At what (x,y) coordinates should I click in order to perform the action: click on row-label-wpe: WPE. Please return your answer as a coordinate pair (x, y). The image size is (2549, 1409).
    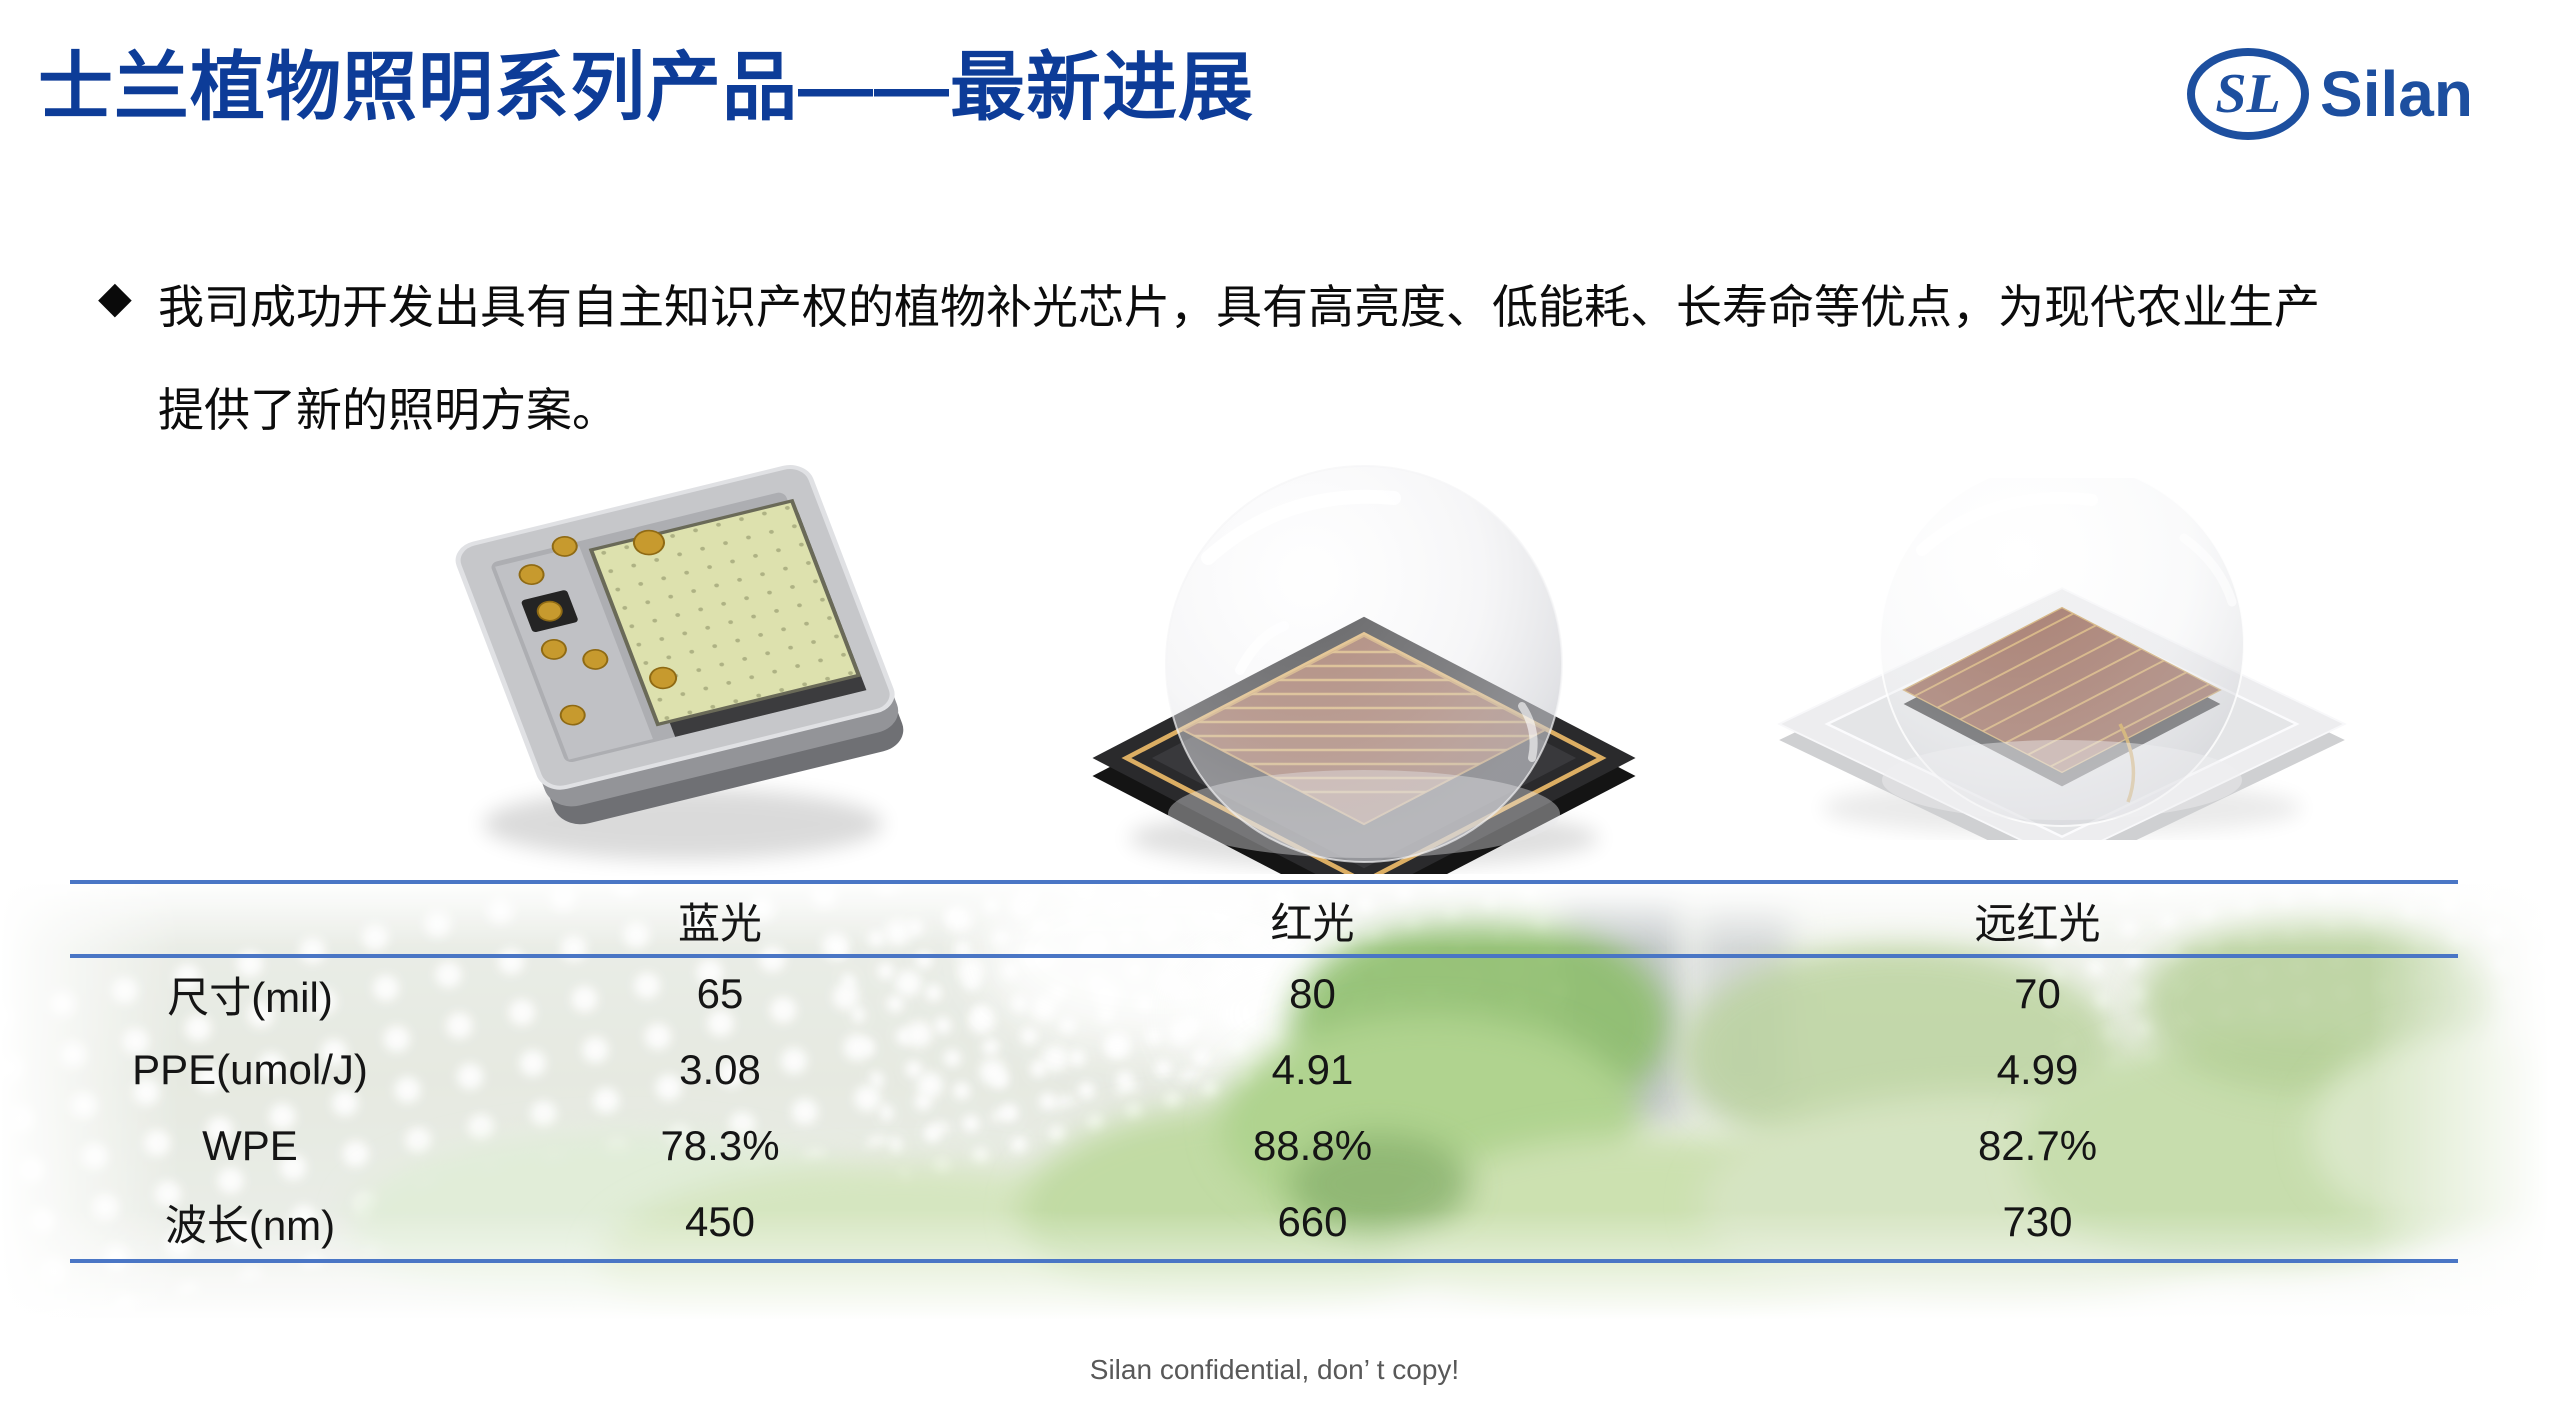
    Looking at the image, I should click on (250, 1145).